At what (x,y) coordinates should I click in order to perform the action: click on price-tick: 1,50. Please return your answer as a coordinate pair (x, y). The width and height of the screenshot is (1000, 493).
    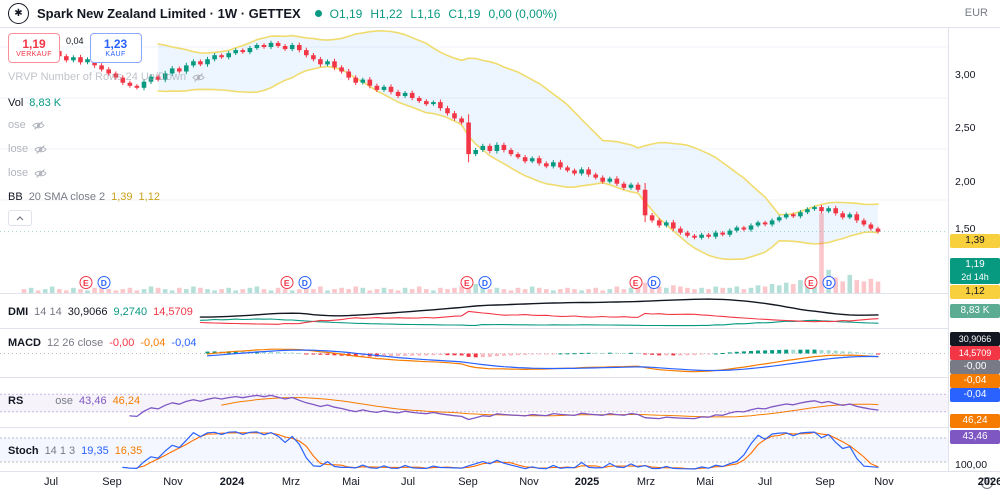
    Looking at the image, I should click on (965, 229).